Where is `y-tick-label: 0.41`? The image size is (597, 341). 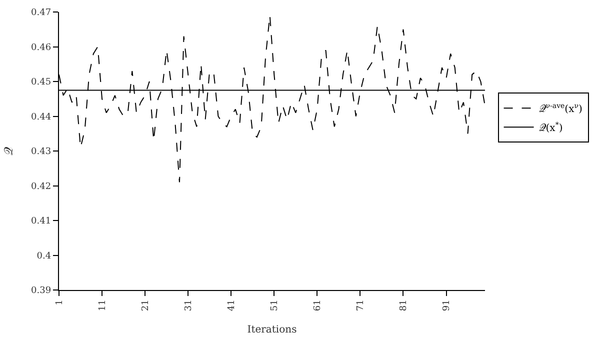
y-tick-label: 0.41 is located at coordinates (41, 221).